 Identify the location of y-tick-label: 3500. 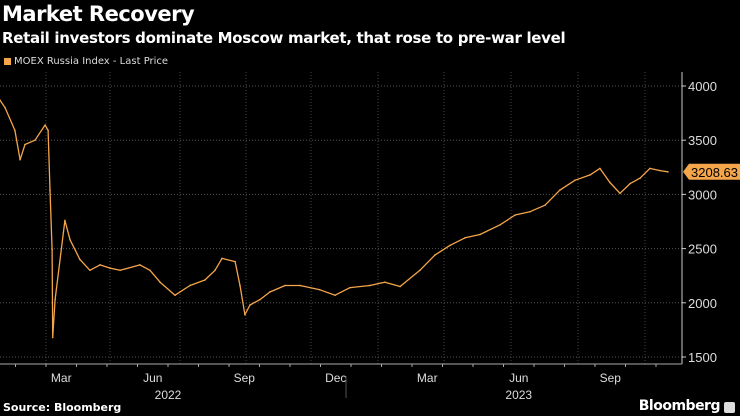
(702, 140).